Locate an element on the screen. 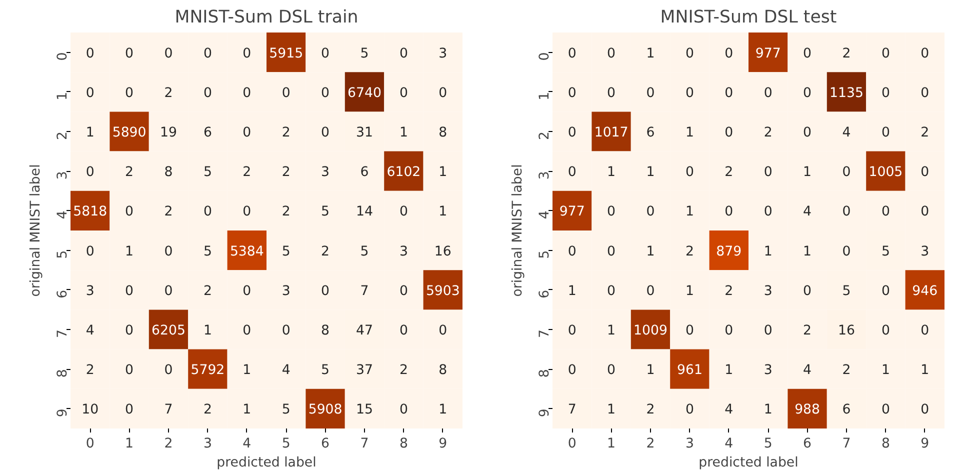 This screenshot has width=964, height=473. x-tick-label: 9 is located at coordinates (443, 444).